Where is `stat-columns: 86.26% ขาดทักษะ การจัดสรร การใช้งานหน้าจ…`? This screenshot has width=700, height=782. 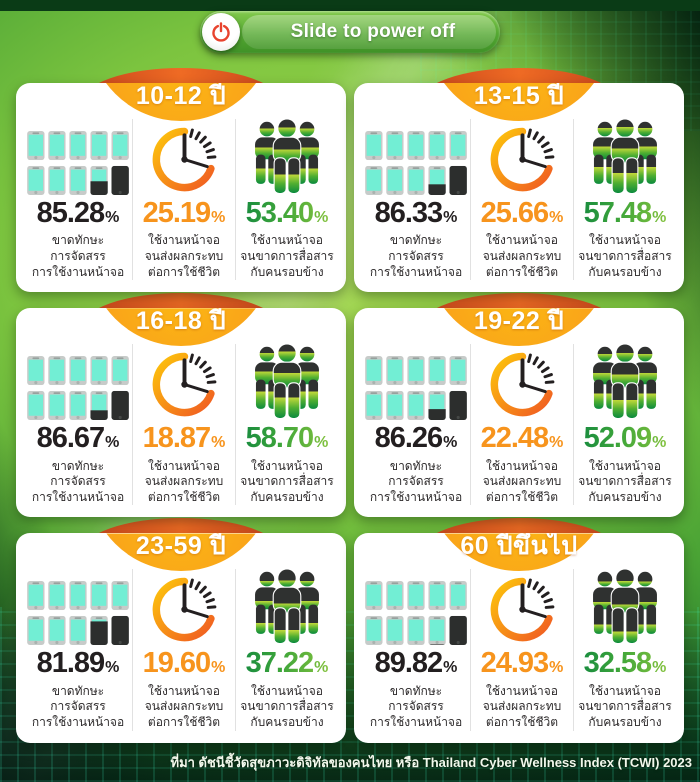 stat-columns: 86.26% ขาดทักษะ การจัดสรร การใช้งานหน้าจ… is located at coordinates (519, 424).